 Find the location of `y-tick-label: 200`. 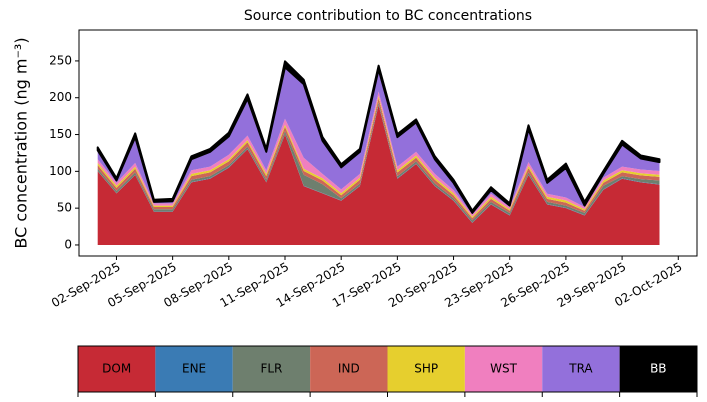

y-tick-label: 200 is located at coordinates (60, 97).